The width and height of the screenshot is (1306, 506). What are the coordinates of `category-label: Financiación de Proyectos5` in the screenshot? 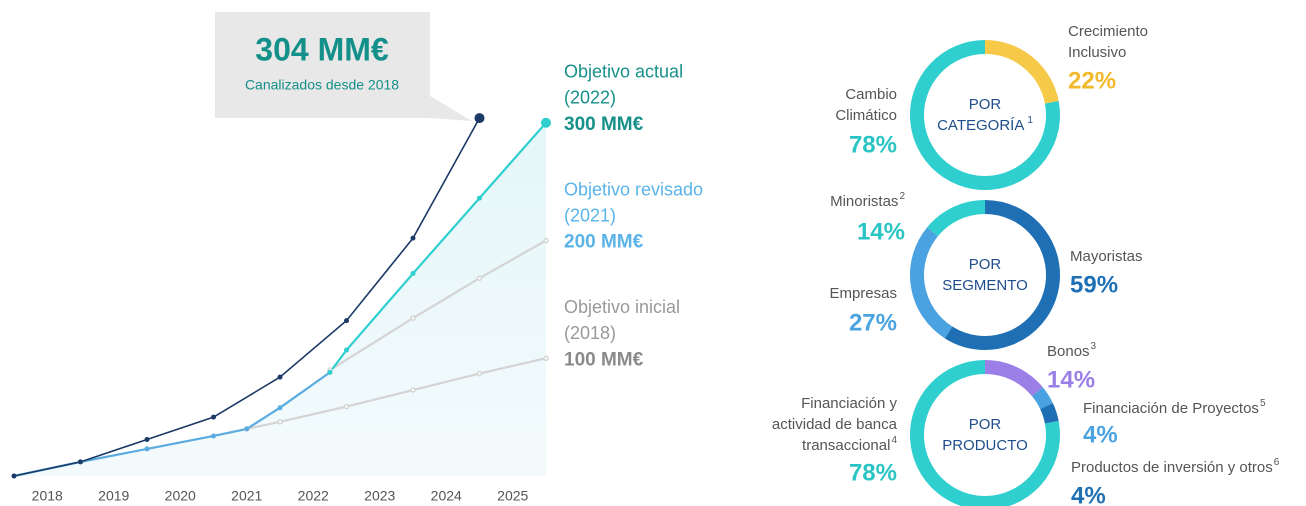 It's located at (1174, 407).